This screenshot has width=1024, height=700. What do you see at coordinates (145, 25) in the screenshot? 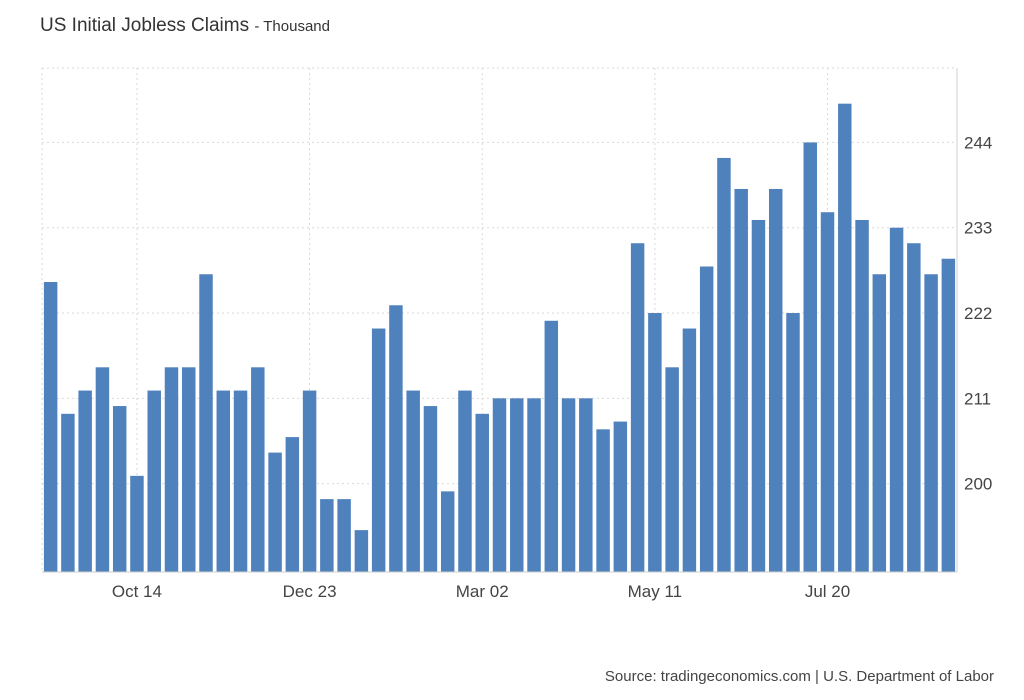
I see `chart-title-text: US Initial Jobless Claims` at bounding box center [145, 25].